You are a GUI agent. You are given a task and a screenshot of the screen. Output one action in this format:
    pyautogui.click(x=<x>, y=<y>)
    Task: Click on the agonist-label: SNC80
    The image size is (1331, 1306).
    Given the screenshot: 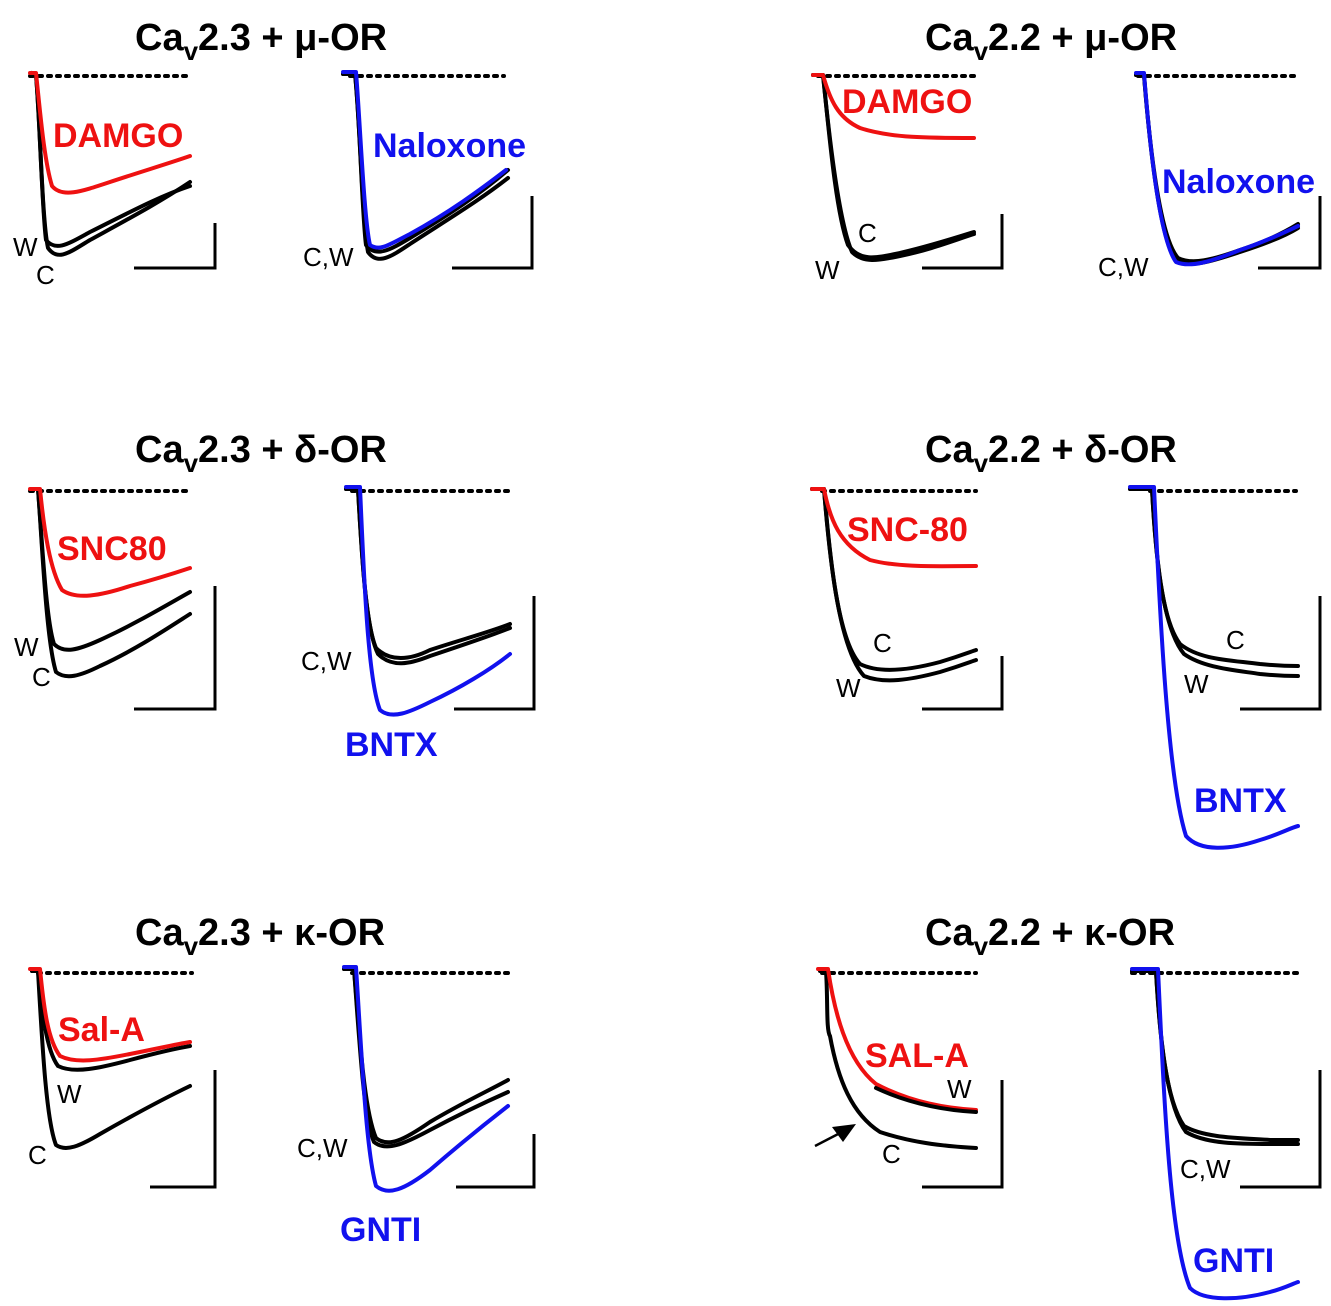 What is the action you would take?
    pyautogui.click(x=112, y=549)
    